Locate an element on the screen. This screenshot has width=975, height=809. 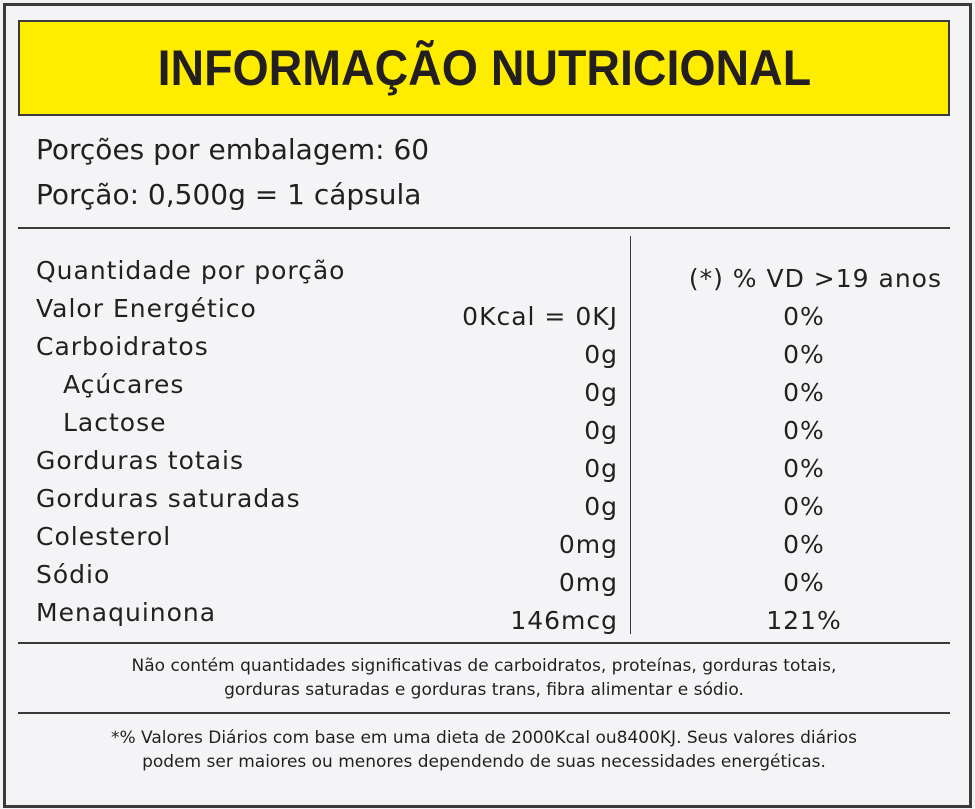
title-bar: INFORMAÇÃO NUTRICIONAL is located at coordinates (484, 68).